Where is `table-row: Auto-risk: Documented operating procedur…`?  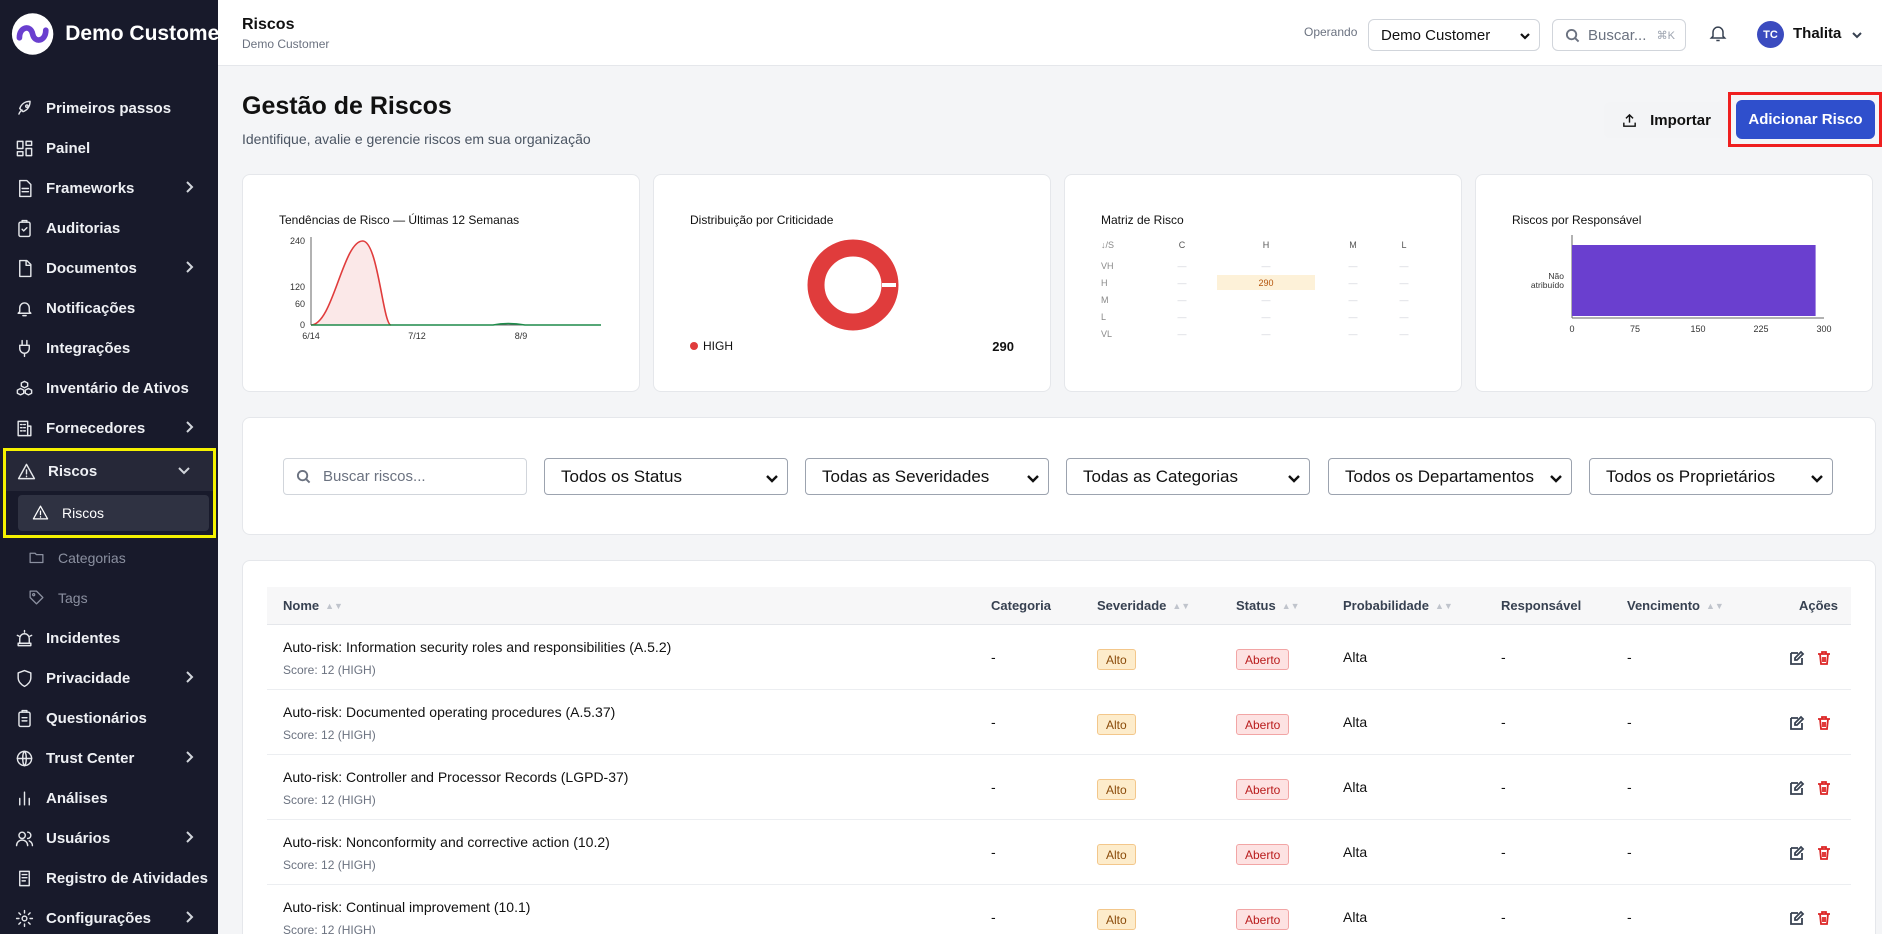
table-row: Auto-risk: Documented operating procedur… is located at coordinates (1059, 722).